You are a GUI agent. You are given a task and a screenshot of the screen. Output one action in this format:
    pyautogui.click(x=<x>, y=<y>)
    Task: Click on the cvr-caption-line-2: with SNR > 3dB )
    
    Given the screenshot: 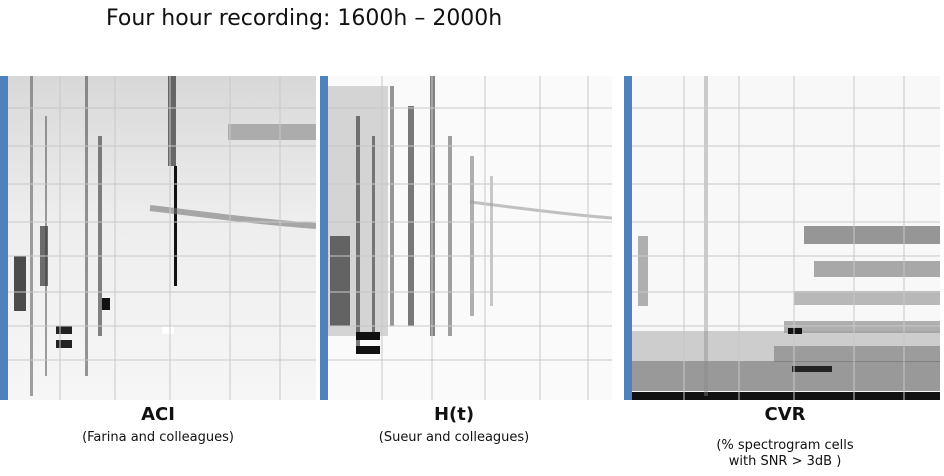 What is the action you would take?
    pyautogui.click(x=785, y=461)
    